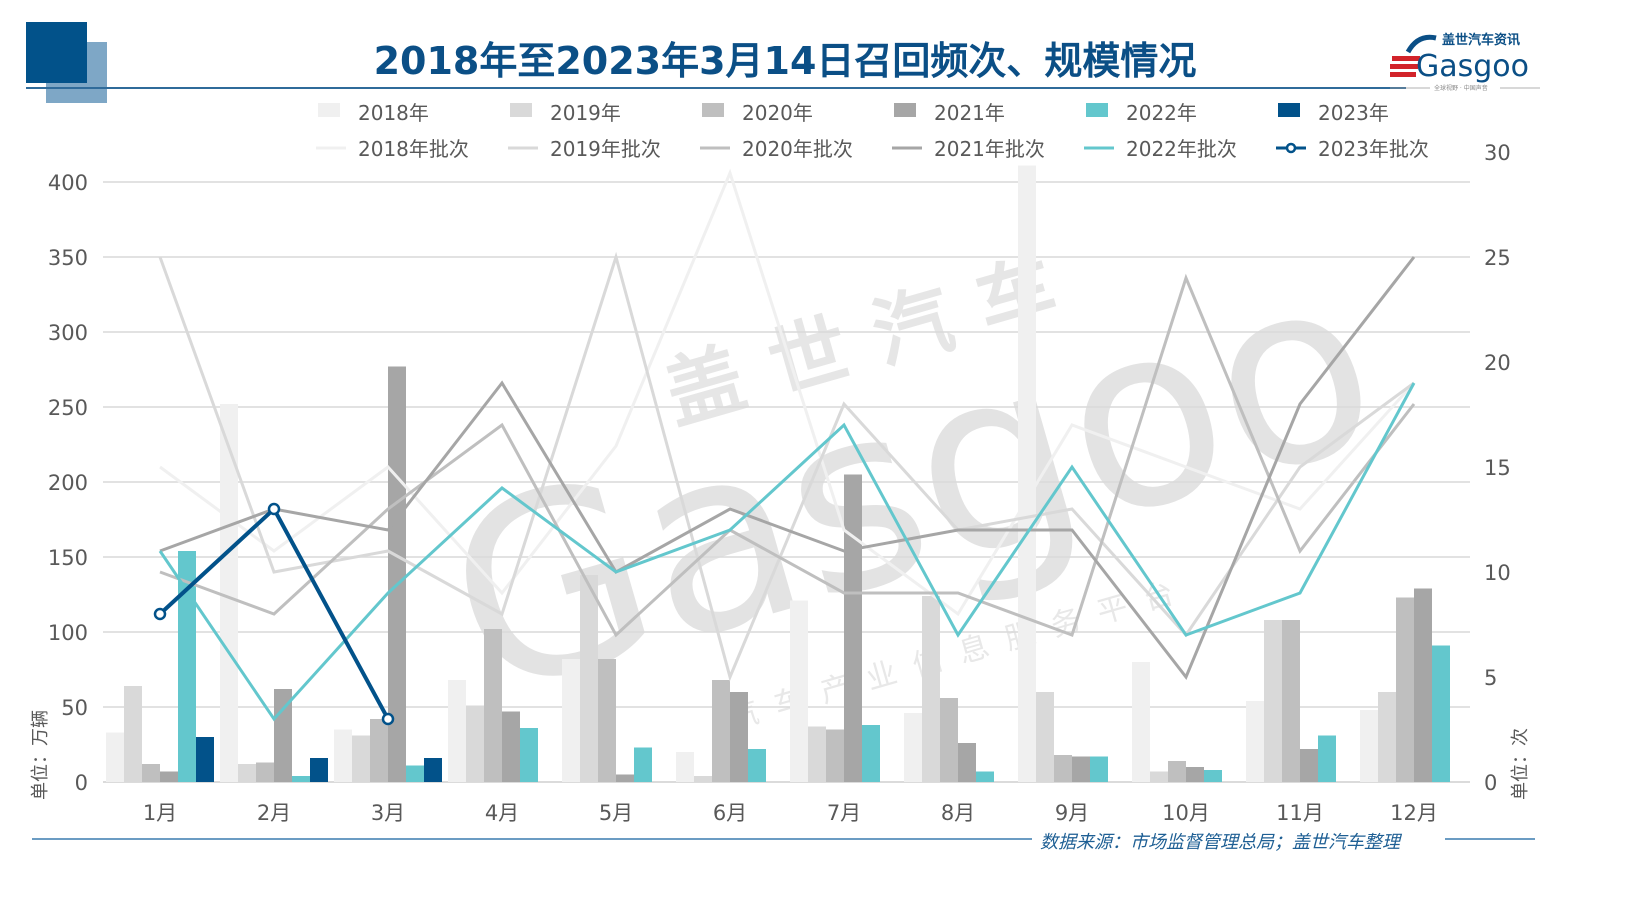 Image resolution: width=1640 pixels, height=922 pixels. Describe the element at coordinates (1289, 110) in the screenshot. I see `legend-swatch-2023` at that location.